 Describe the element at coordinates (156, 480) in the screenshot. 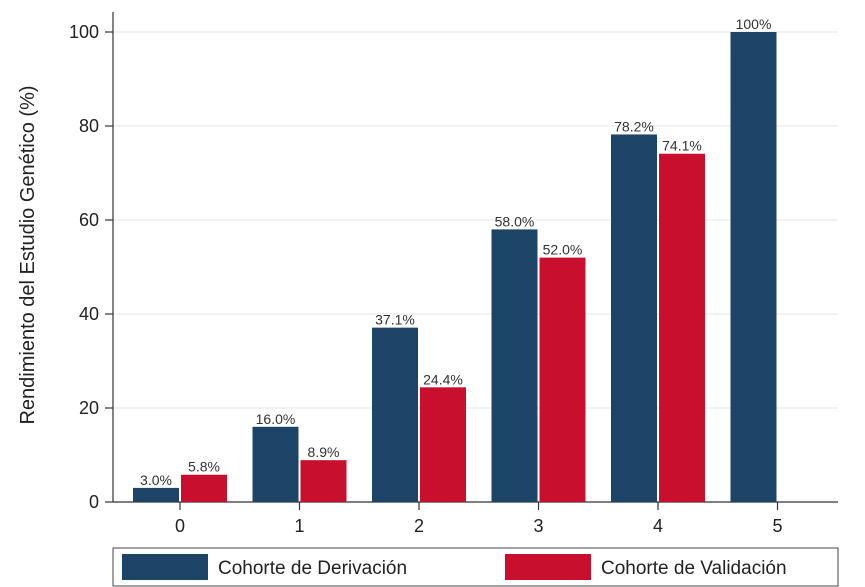

I see `data-label: 3.0%` at that location.